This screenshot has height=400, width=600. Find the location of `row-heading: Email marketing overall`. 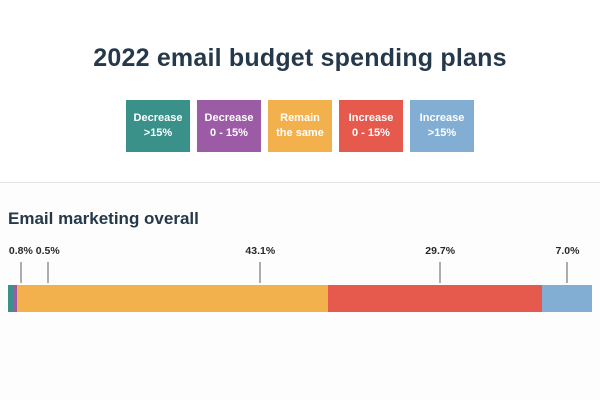

row-heading: Email marketing overall is located at coordinates (103, 218).